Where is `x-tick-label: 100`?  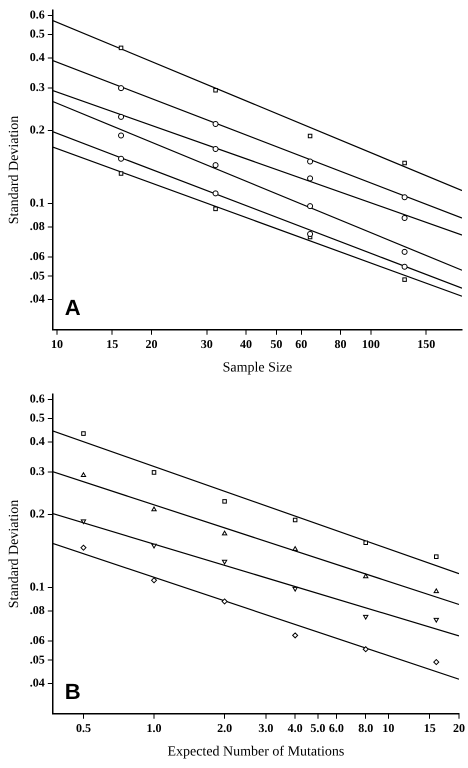
x-tick-label: 100 is located at coordinates (371, 344).